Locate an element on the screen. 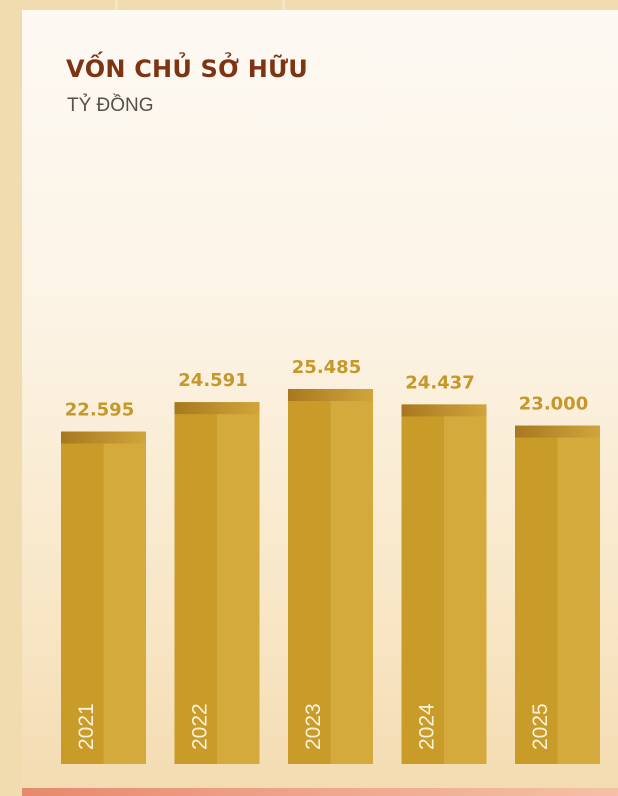  data-label: 24.437 is located at coordinates (439, 382).